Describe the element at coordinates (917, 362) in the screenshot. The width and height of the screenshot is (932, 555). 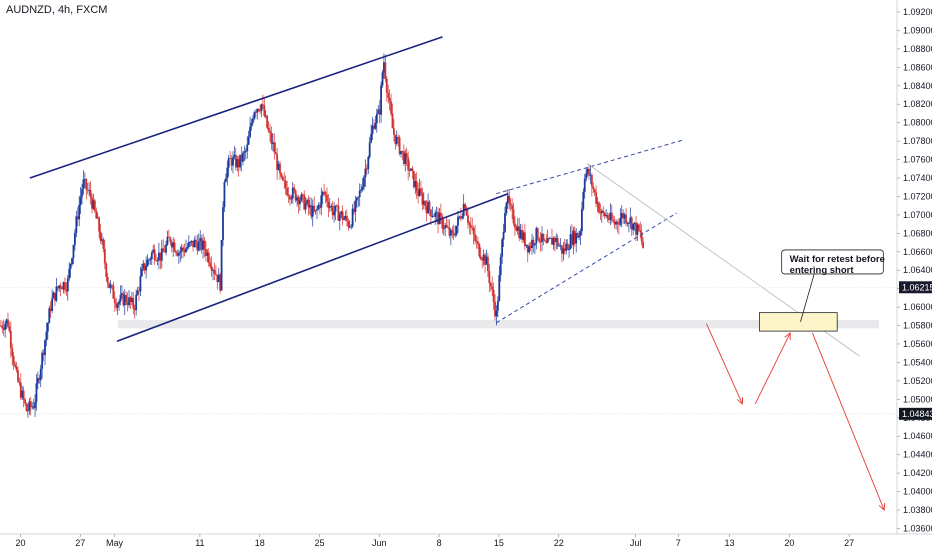
I see `price-tick-label: 1.05400` at that location.